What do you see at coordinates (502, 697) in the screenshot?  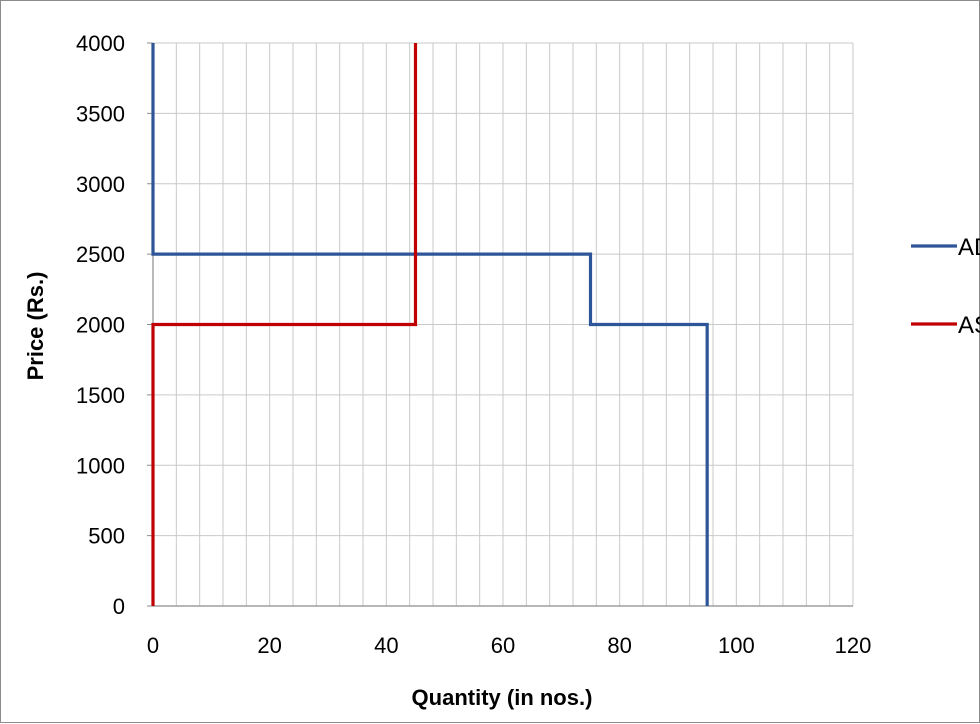 I see `x-axis-title: Quantity (in nos.)` at bounding box center [502, 697].